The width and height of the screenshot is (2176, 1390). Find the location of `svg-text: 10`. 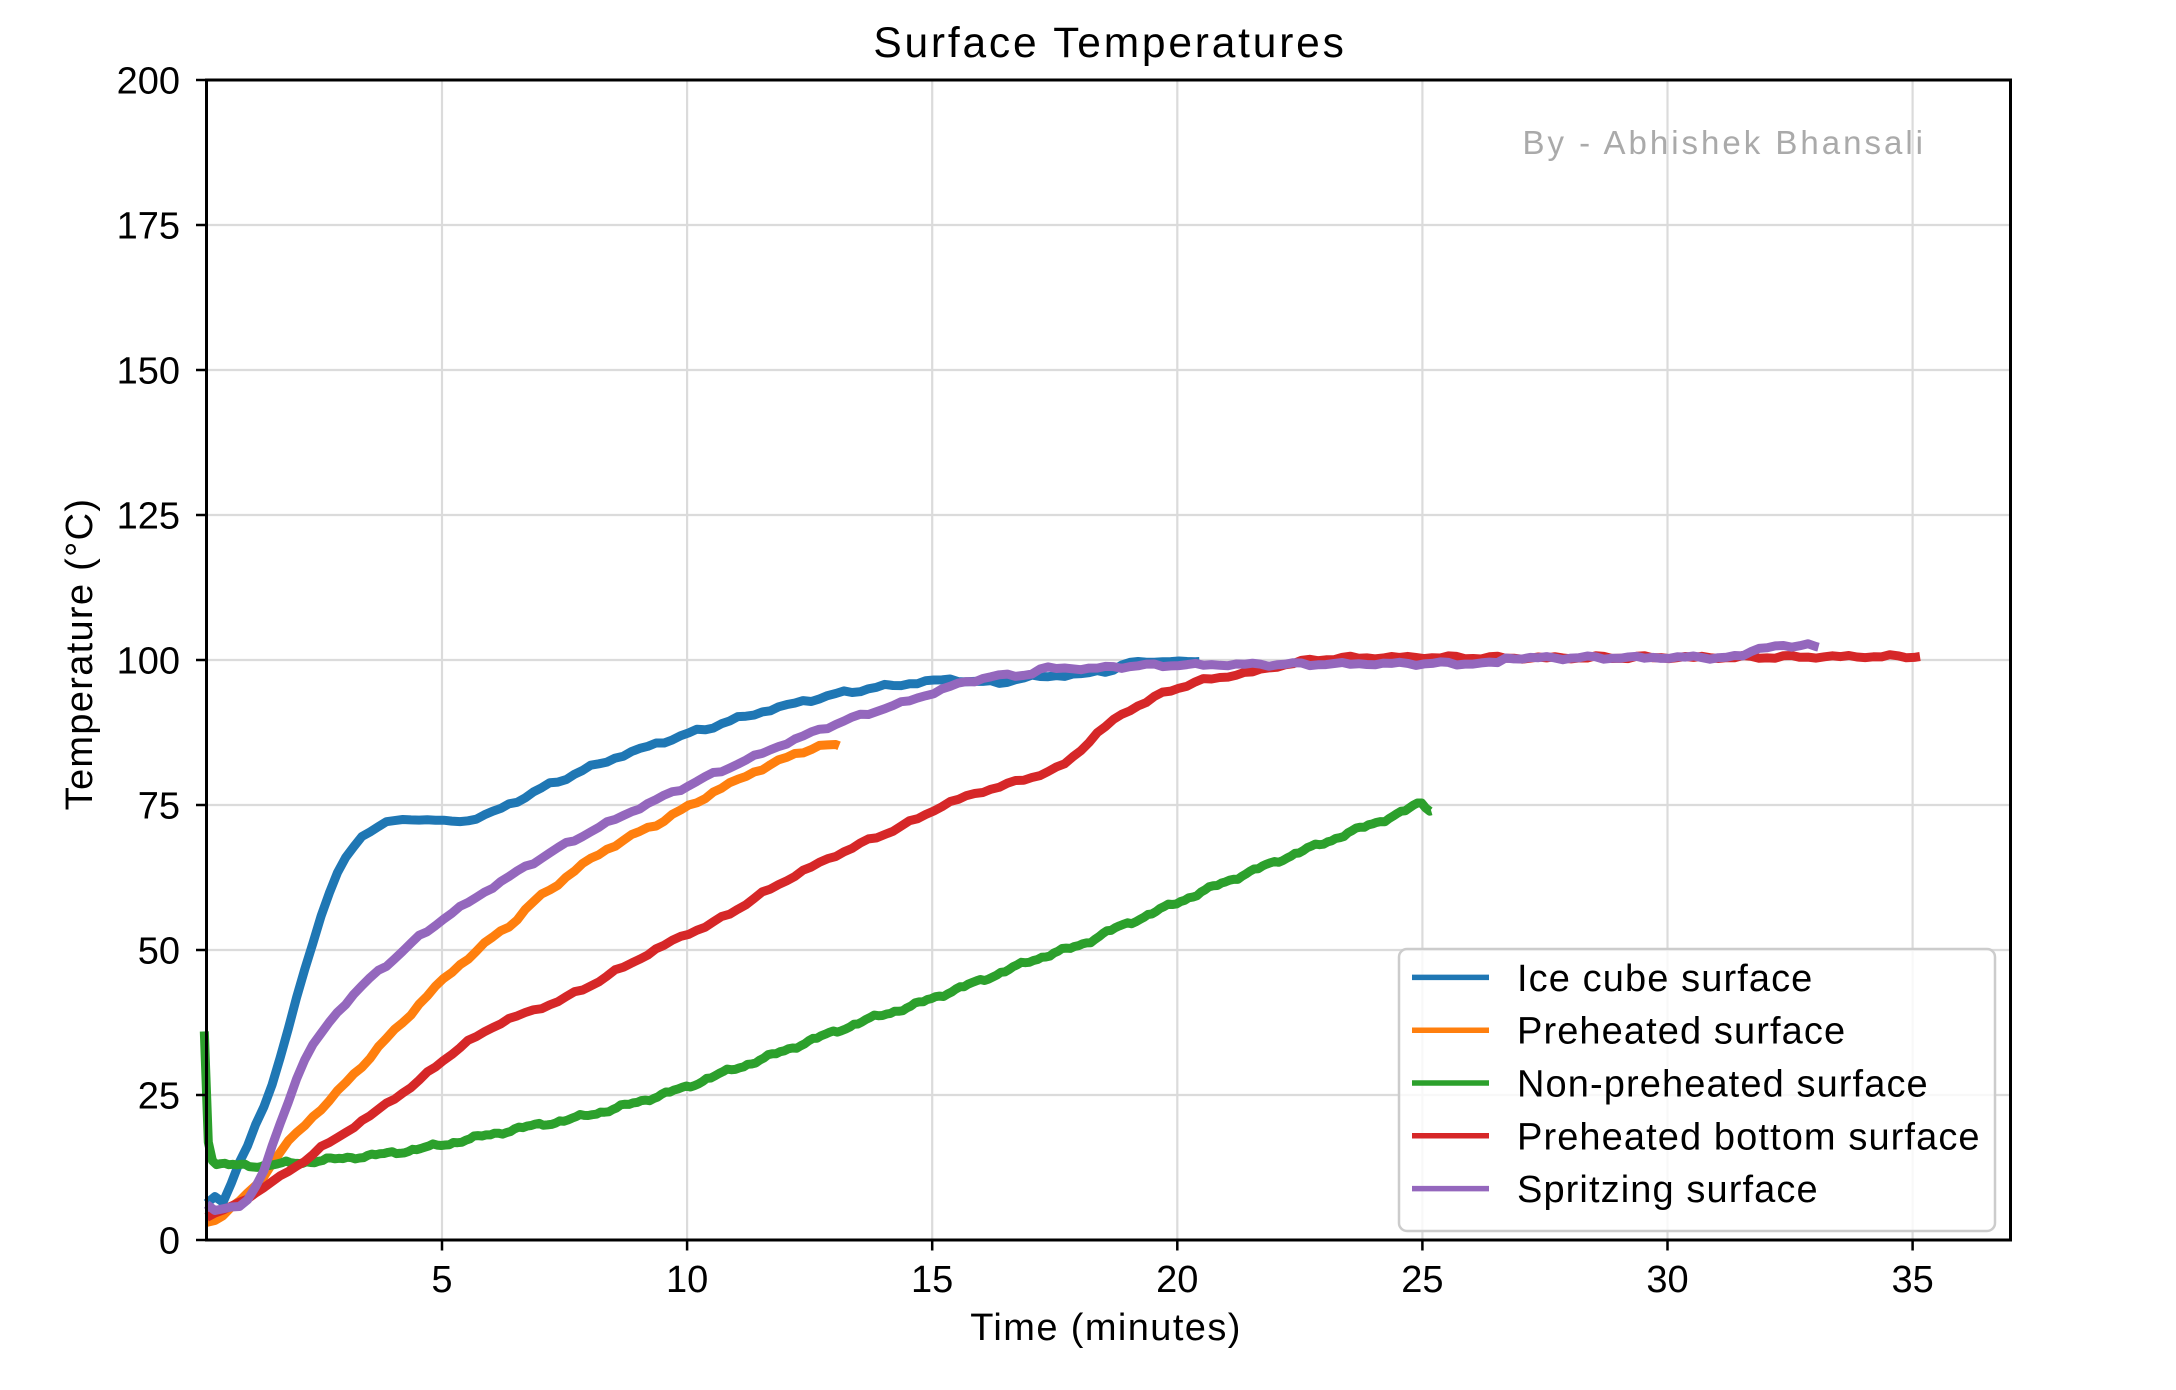

svg-text: 10 is located at coordinates (687, 1280).